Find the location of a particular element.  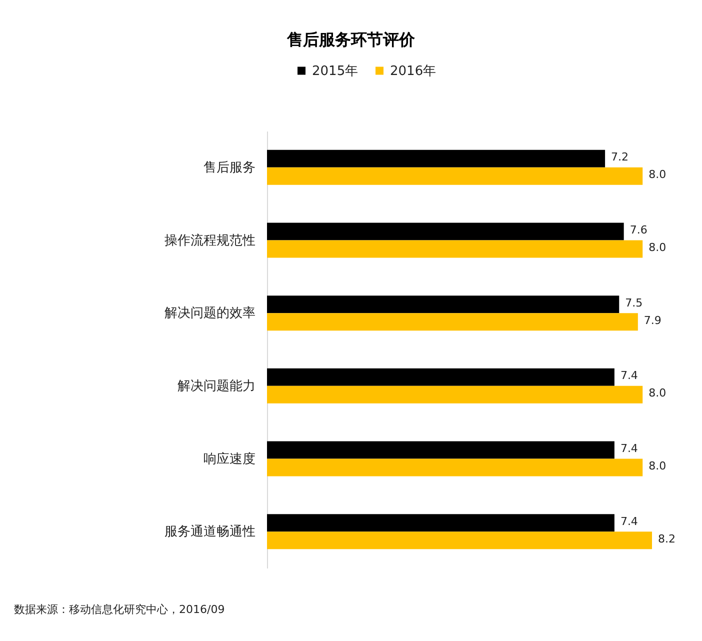

data-label: 7.2 is located at coordinates (620, 157).